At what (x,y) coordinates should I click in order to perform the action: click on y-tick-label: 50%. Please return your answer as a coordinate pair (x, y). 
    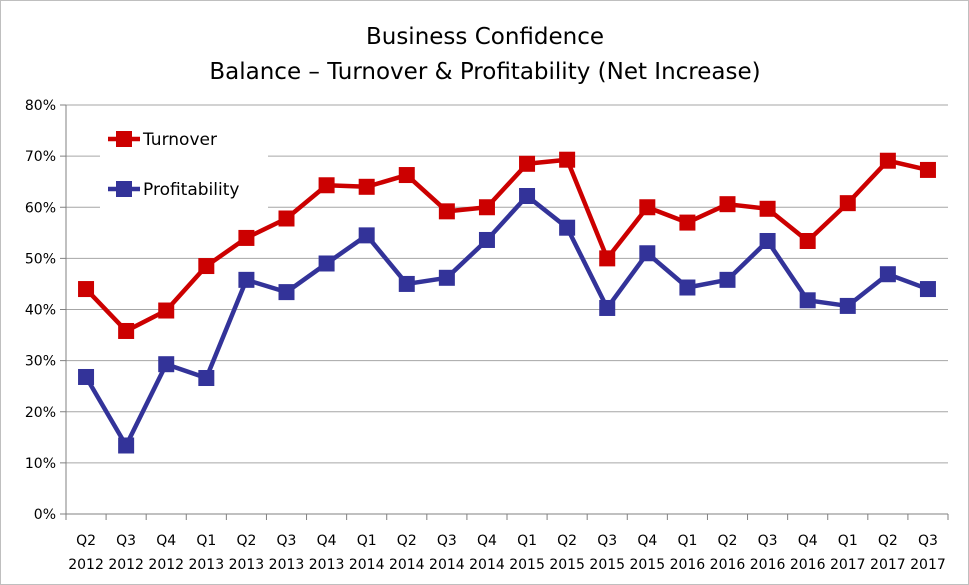
    Looking at the image, I should click on (40, 259).